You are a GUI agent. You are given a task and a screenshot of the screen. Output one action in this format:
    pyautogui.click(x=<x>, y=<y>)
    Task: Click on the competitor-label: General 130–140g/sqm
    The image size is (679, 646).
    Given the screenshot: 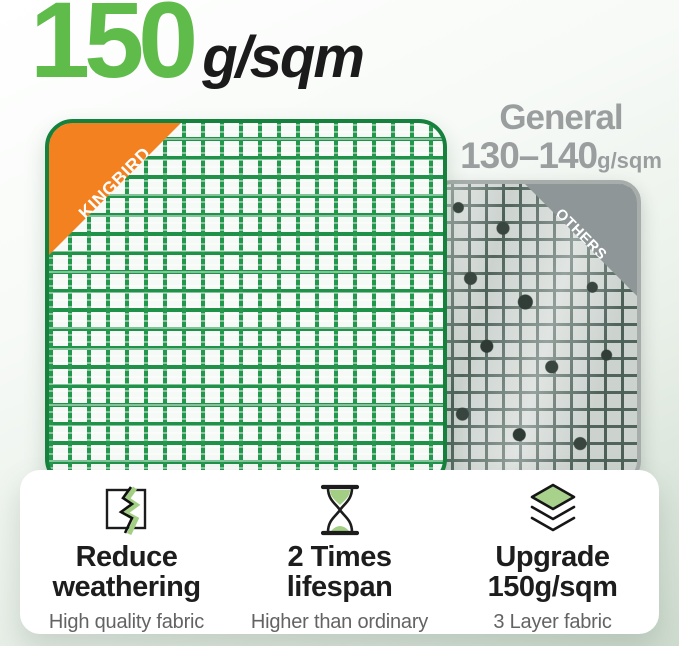 What is the action you would take?
    pyautogui.click(x=561, y=136)
    